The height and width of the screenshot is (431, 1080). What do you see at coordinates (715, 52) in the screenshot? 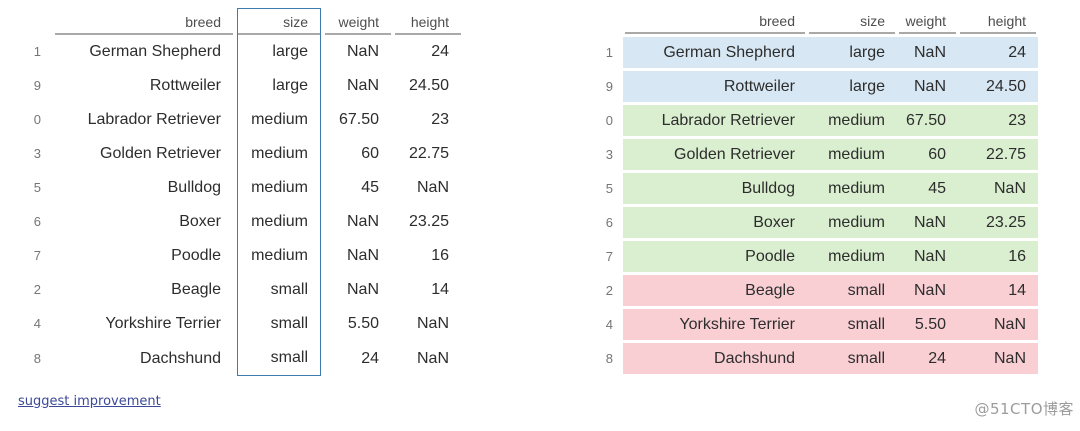
I see `cell-breed: German Shepherd` at bounding box center [715, 52].